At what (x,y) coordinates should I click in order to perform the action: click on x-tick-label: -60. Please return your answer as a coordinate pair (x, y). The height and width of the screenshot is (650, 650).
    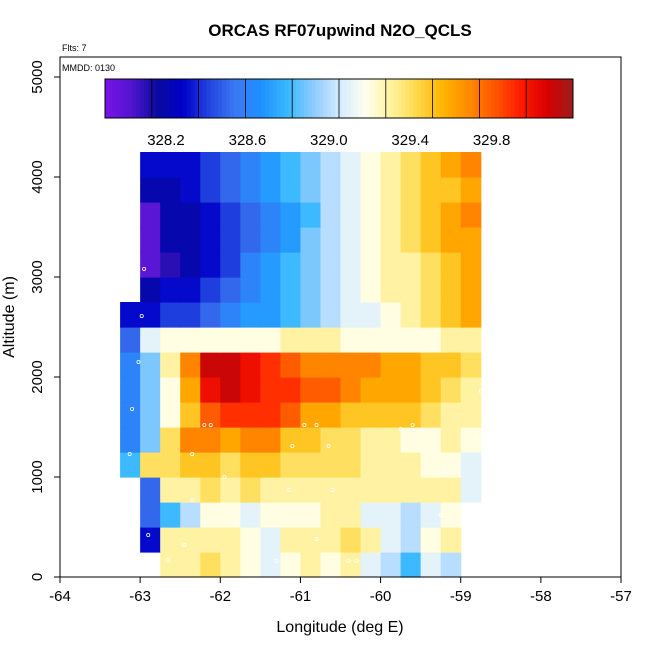
    Looking at the image, I should click on (381, 596).